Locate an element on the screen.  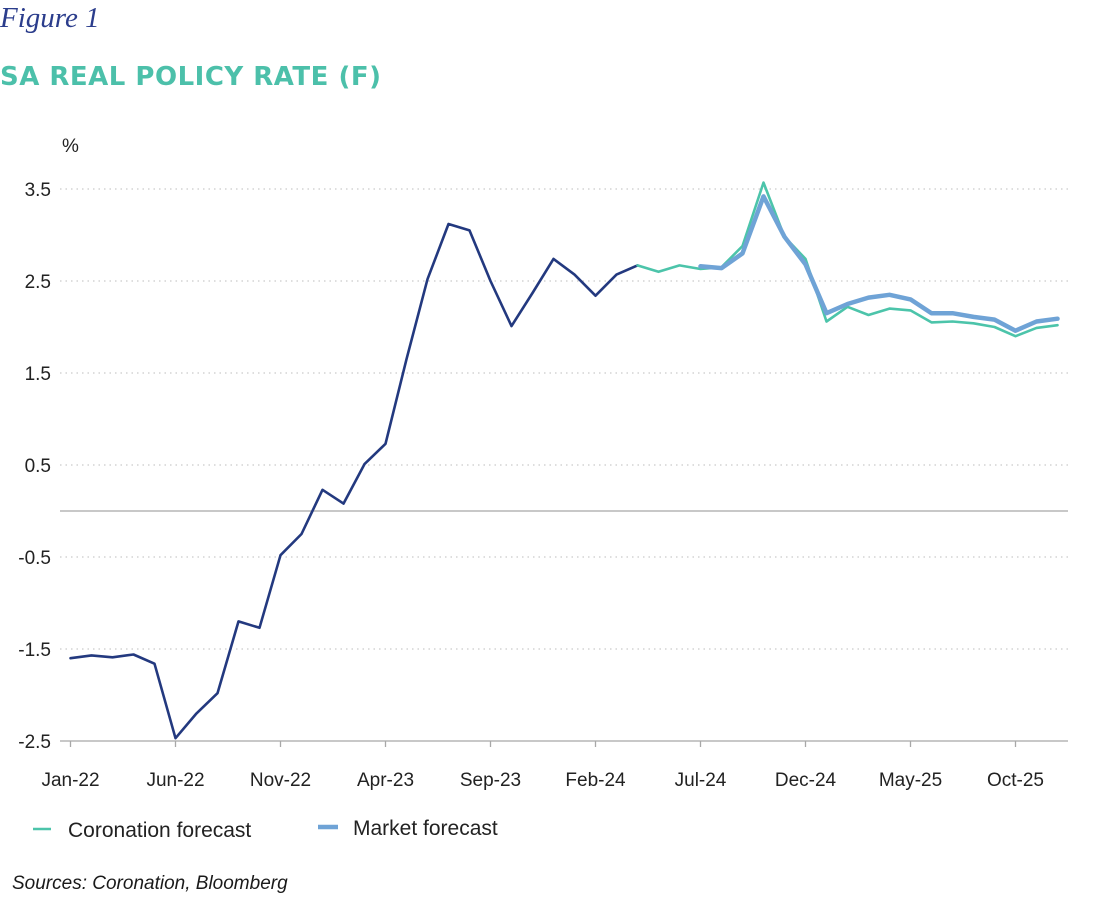
x-tick-label: Jan-22 is located at coordinates (70, 780).